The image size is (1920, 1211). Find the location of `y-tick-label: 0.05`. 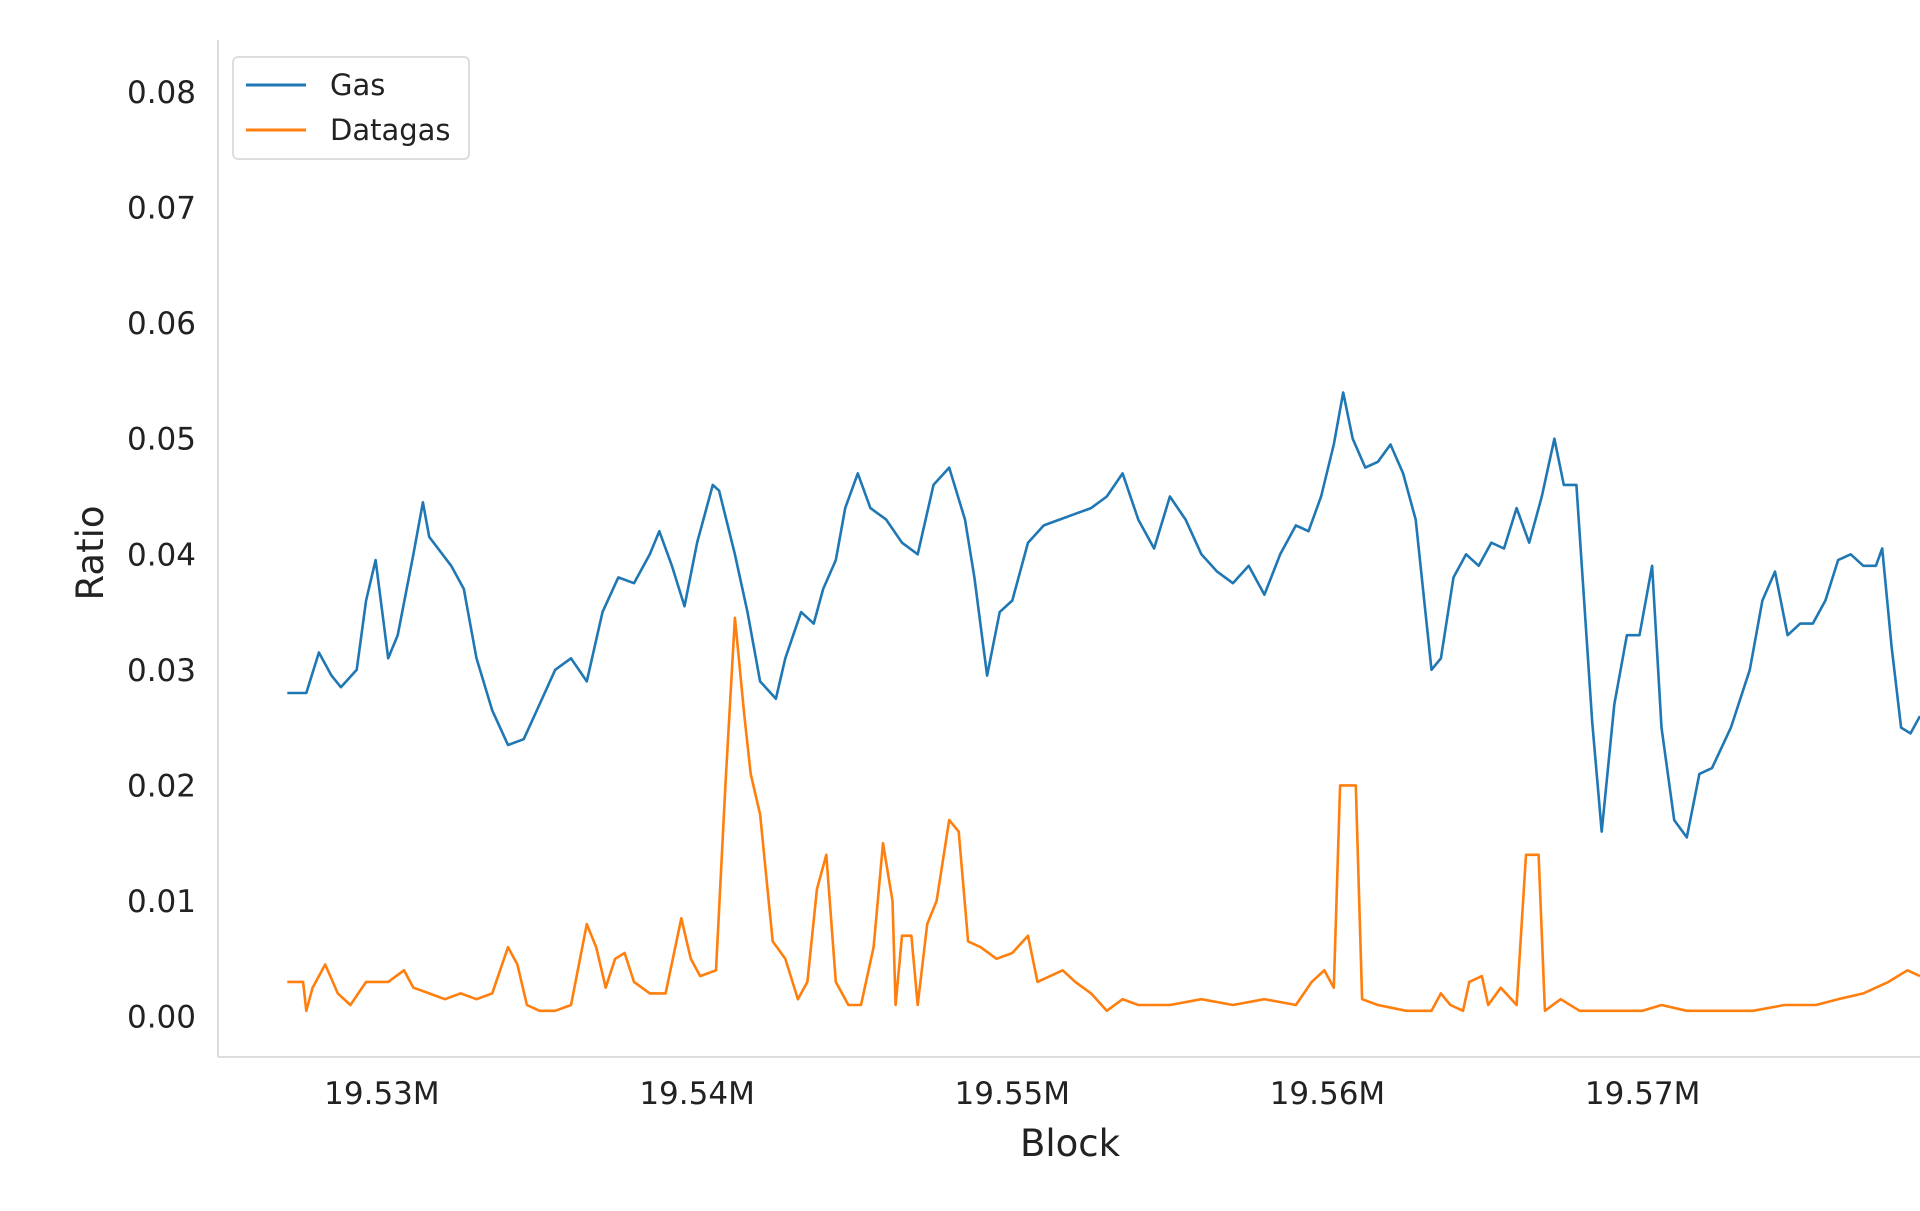

y-tick-label: 0.05 is located at coordinates (161, 440).